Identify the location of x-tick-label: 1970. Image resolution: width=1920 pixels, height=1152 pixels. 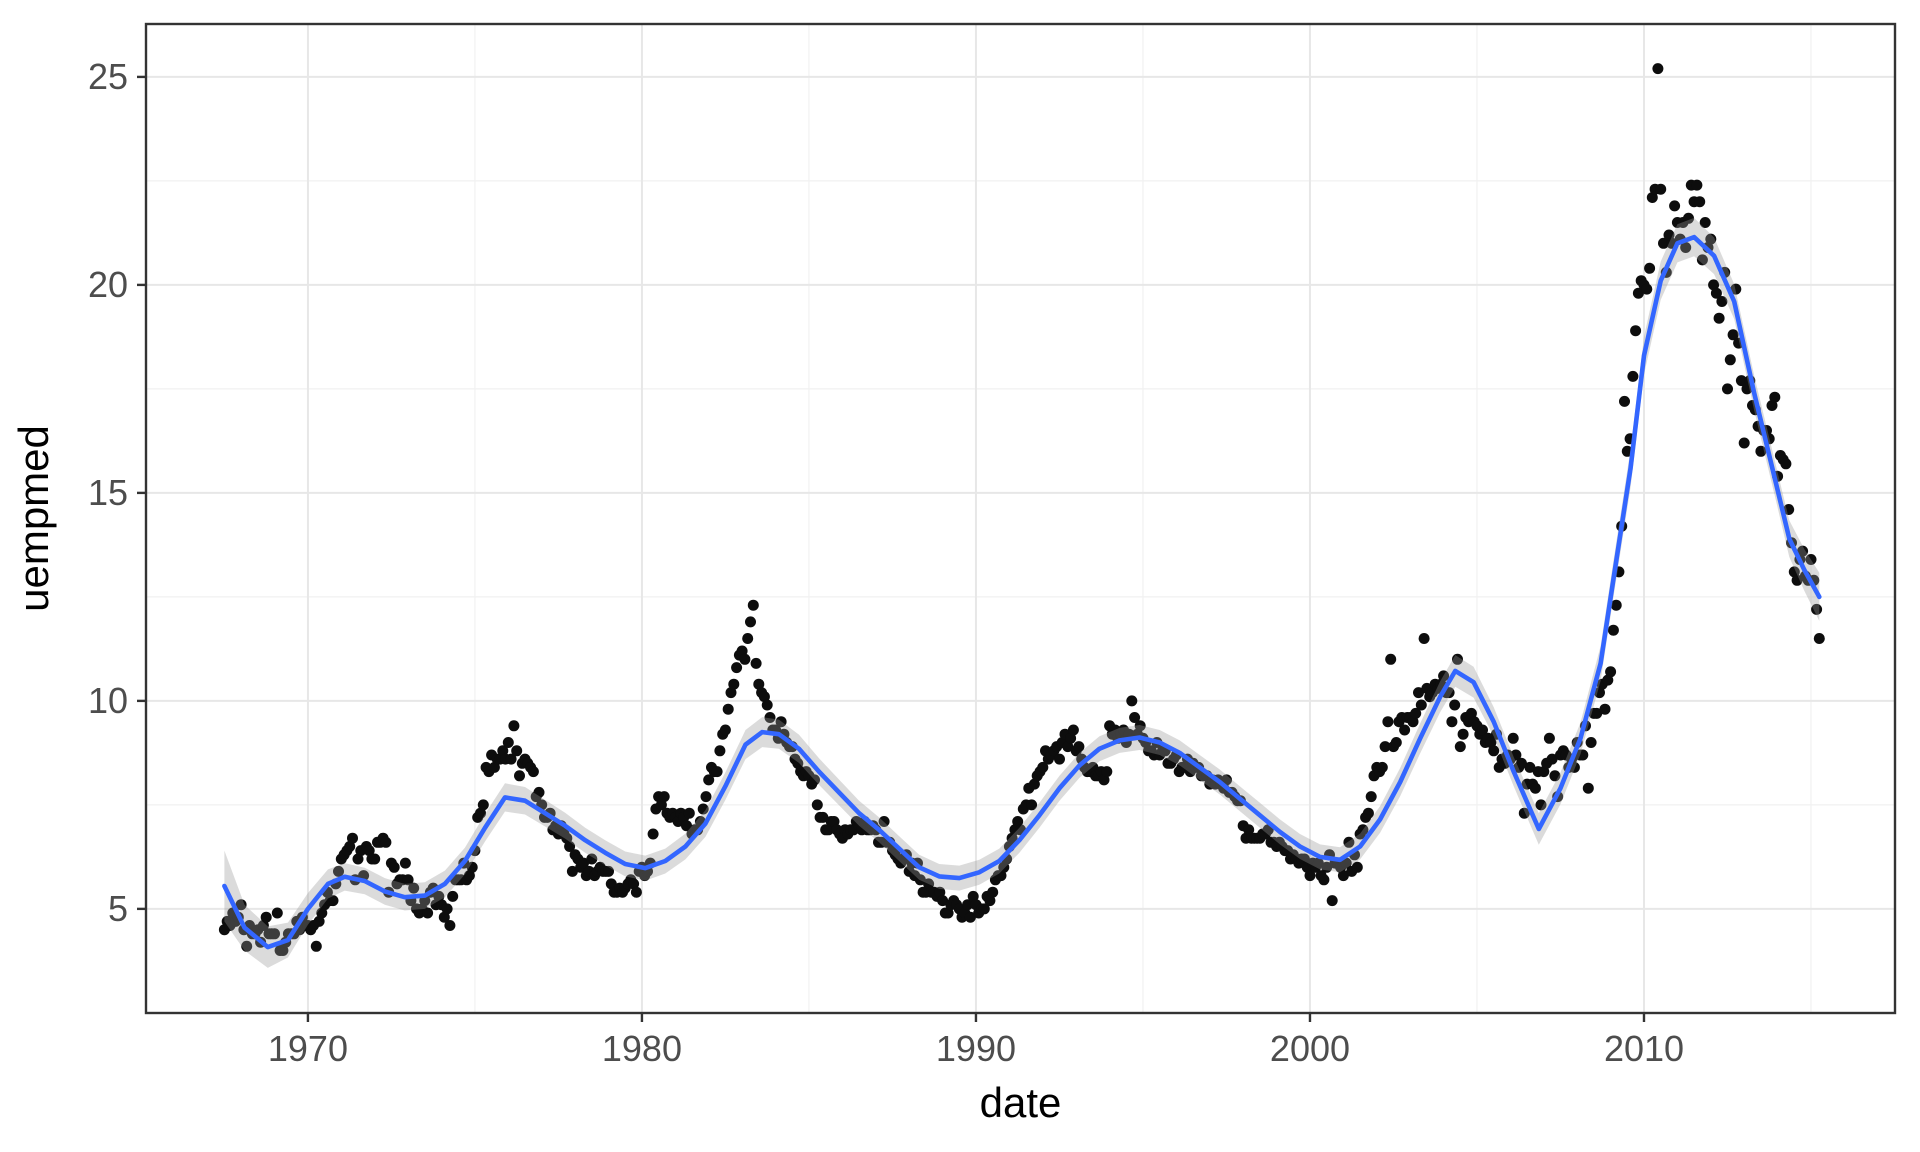
(308, 1048).